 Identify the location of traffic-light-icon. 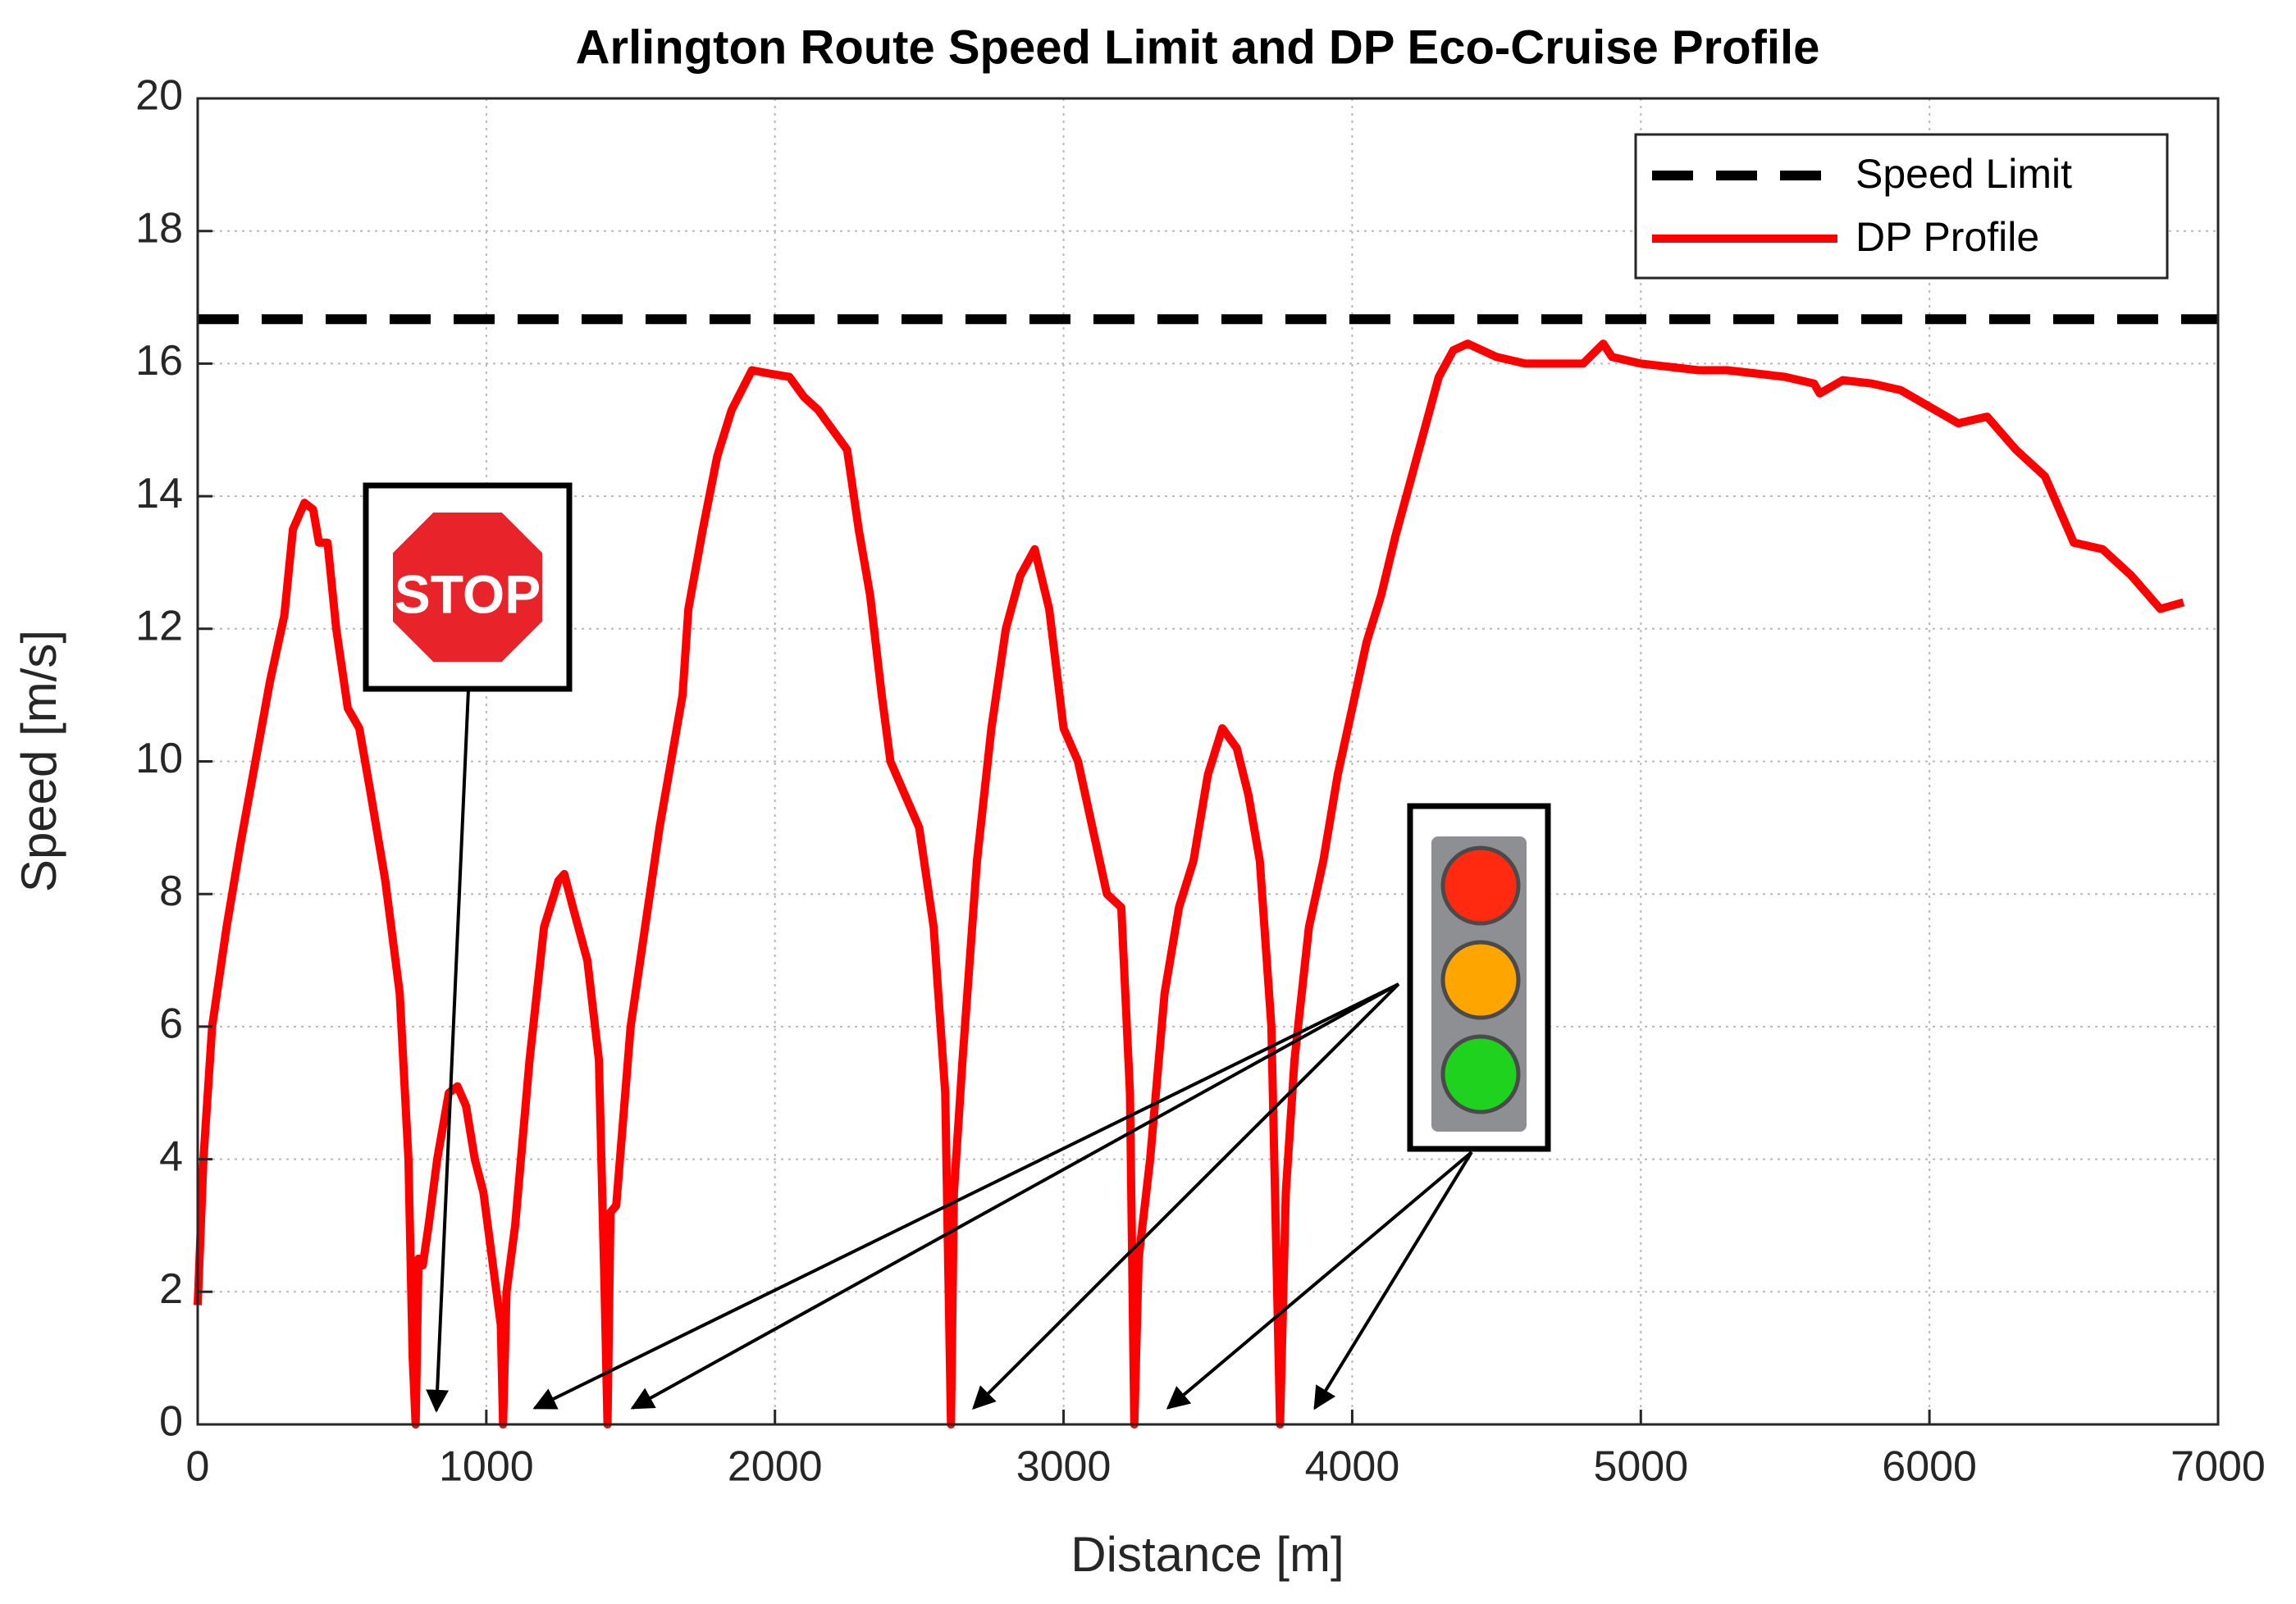
(1479, 978).